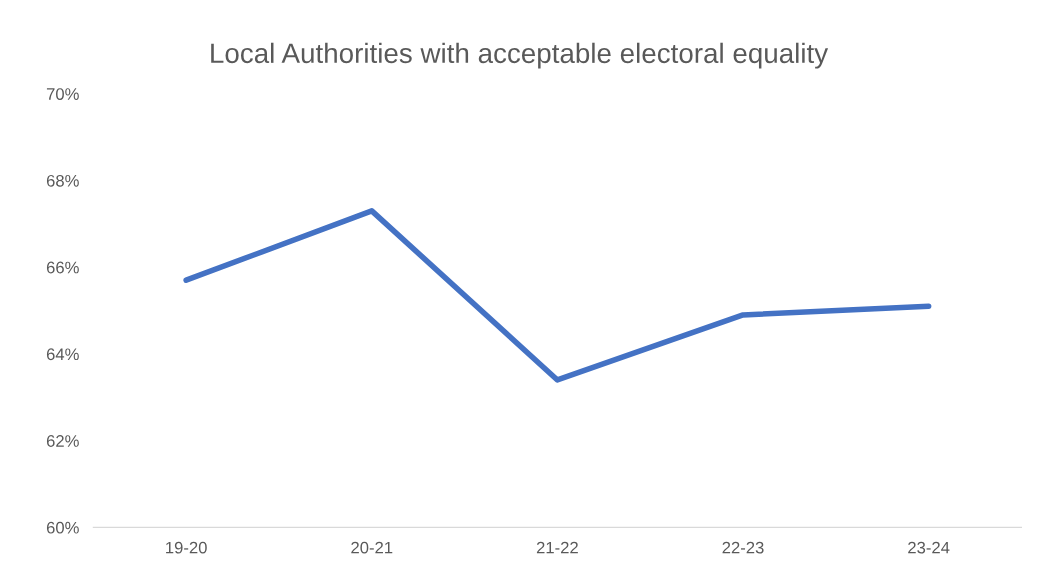  Describe the element at coordinates (557, 547) in the screenshot. I see `x-tick-label: 21-22` at that location.